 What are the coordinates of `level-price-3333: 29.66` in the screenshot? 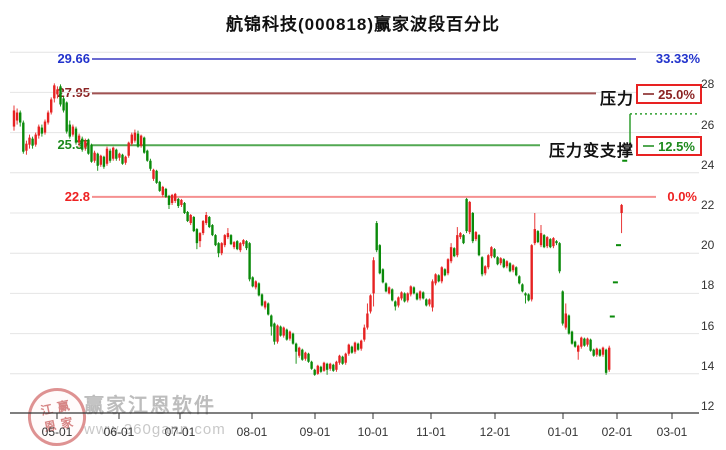 It's located at (73, 58).